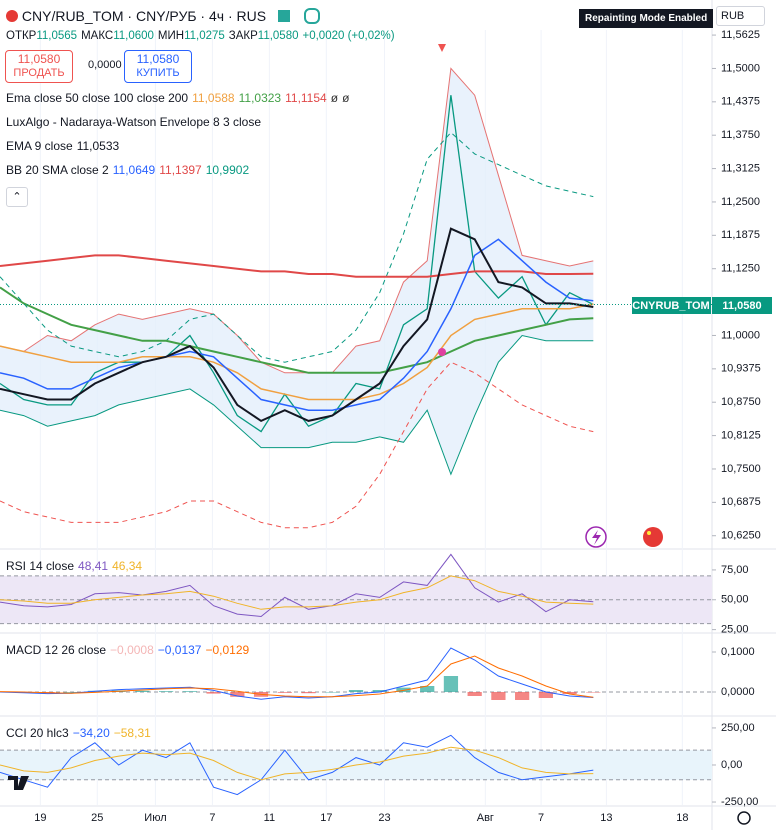 Image resolution: width=776 pixels, height=830 pixels. I want to click on ohlc-label: ОТКР, so click(21, 36).